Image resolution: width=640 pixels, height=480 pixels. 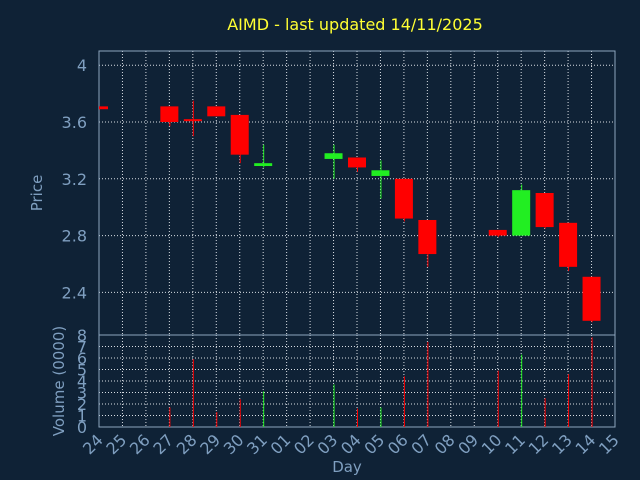 What do you see at coordinates (82, 381) in the screenshot?
I see `volume-tick-label: 4` at bounding box center [82, 381].